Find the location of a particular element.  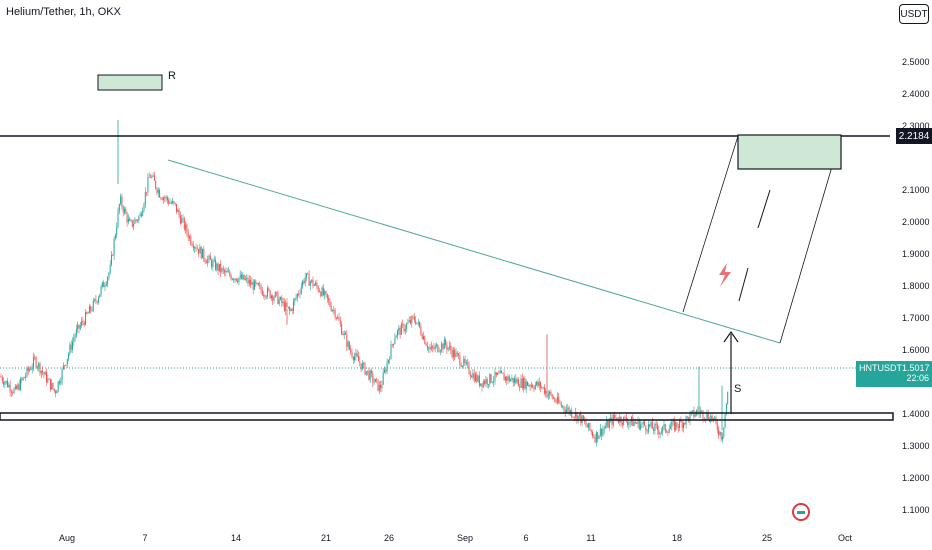

price-tick-label: 2.5000 is located at coordinates (916, 62).